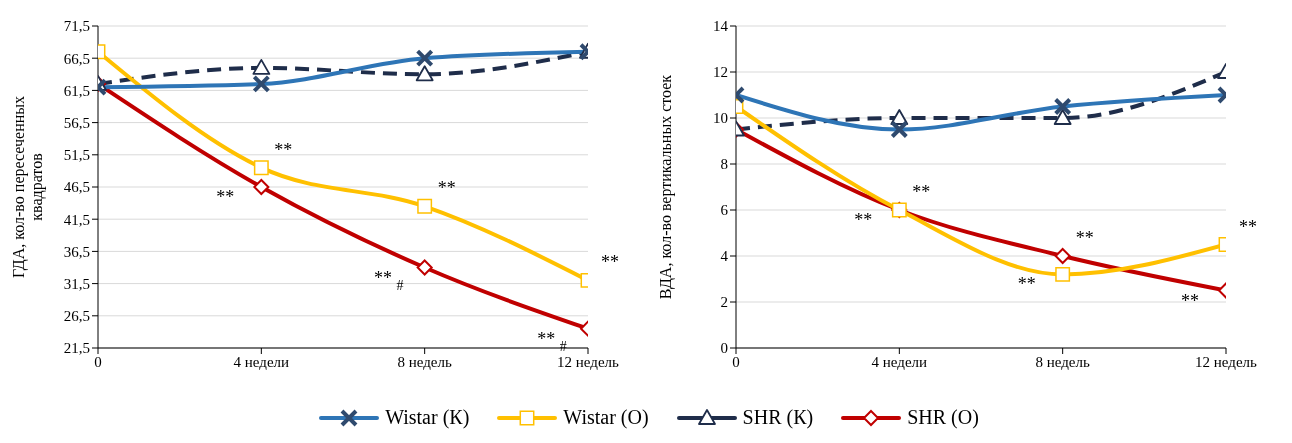 Image resolution: width=1292 pixels, height=443 pixels. What do you see at coordinates (76, 219) in the screenshot?
I see `y-tick-label: 41,5` at bounding box center [76, 219].